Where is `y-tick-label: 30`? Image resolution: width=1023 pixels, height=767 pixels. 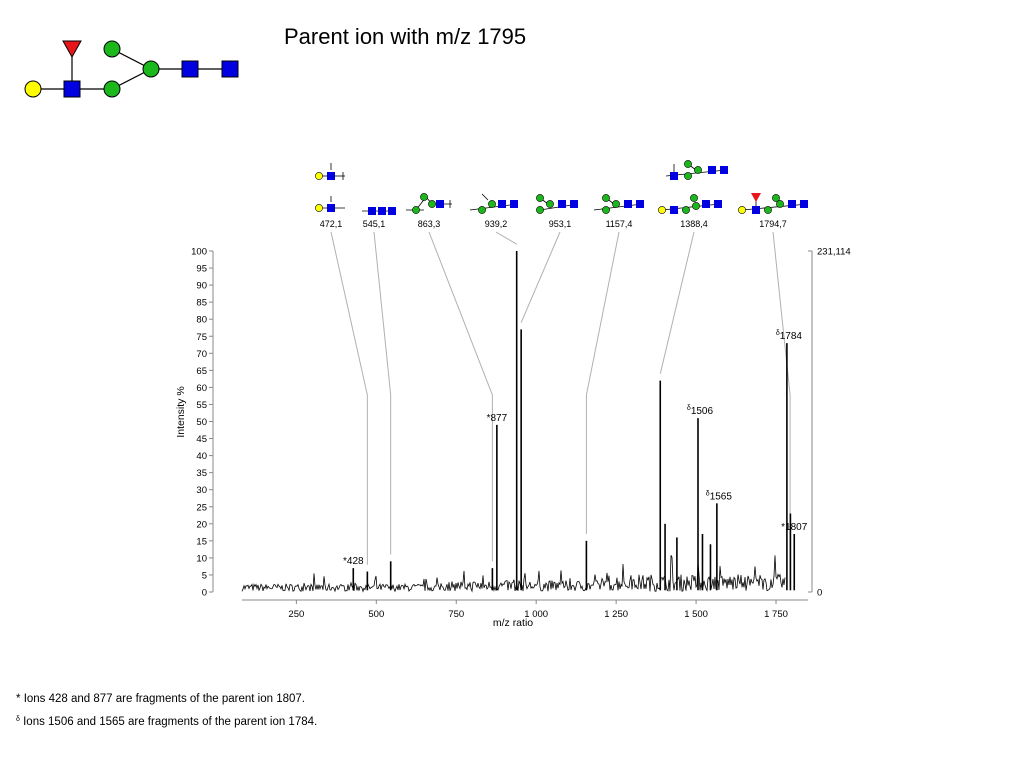
y-tick-label: 30 is located at coordinates (201, 490).